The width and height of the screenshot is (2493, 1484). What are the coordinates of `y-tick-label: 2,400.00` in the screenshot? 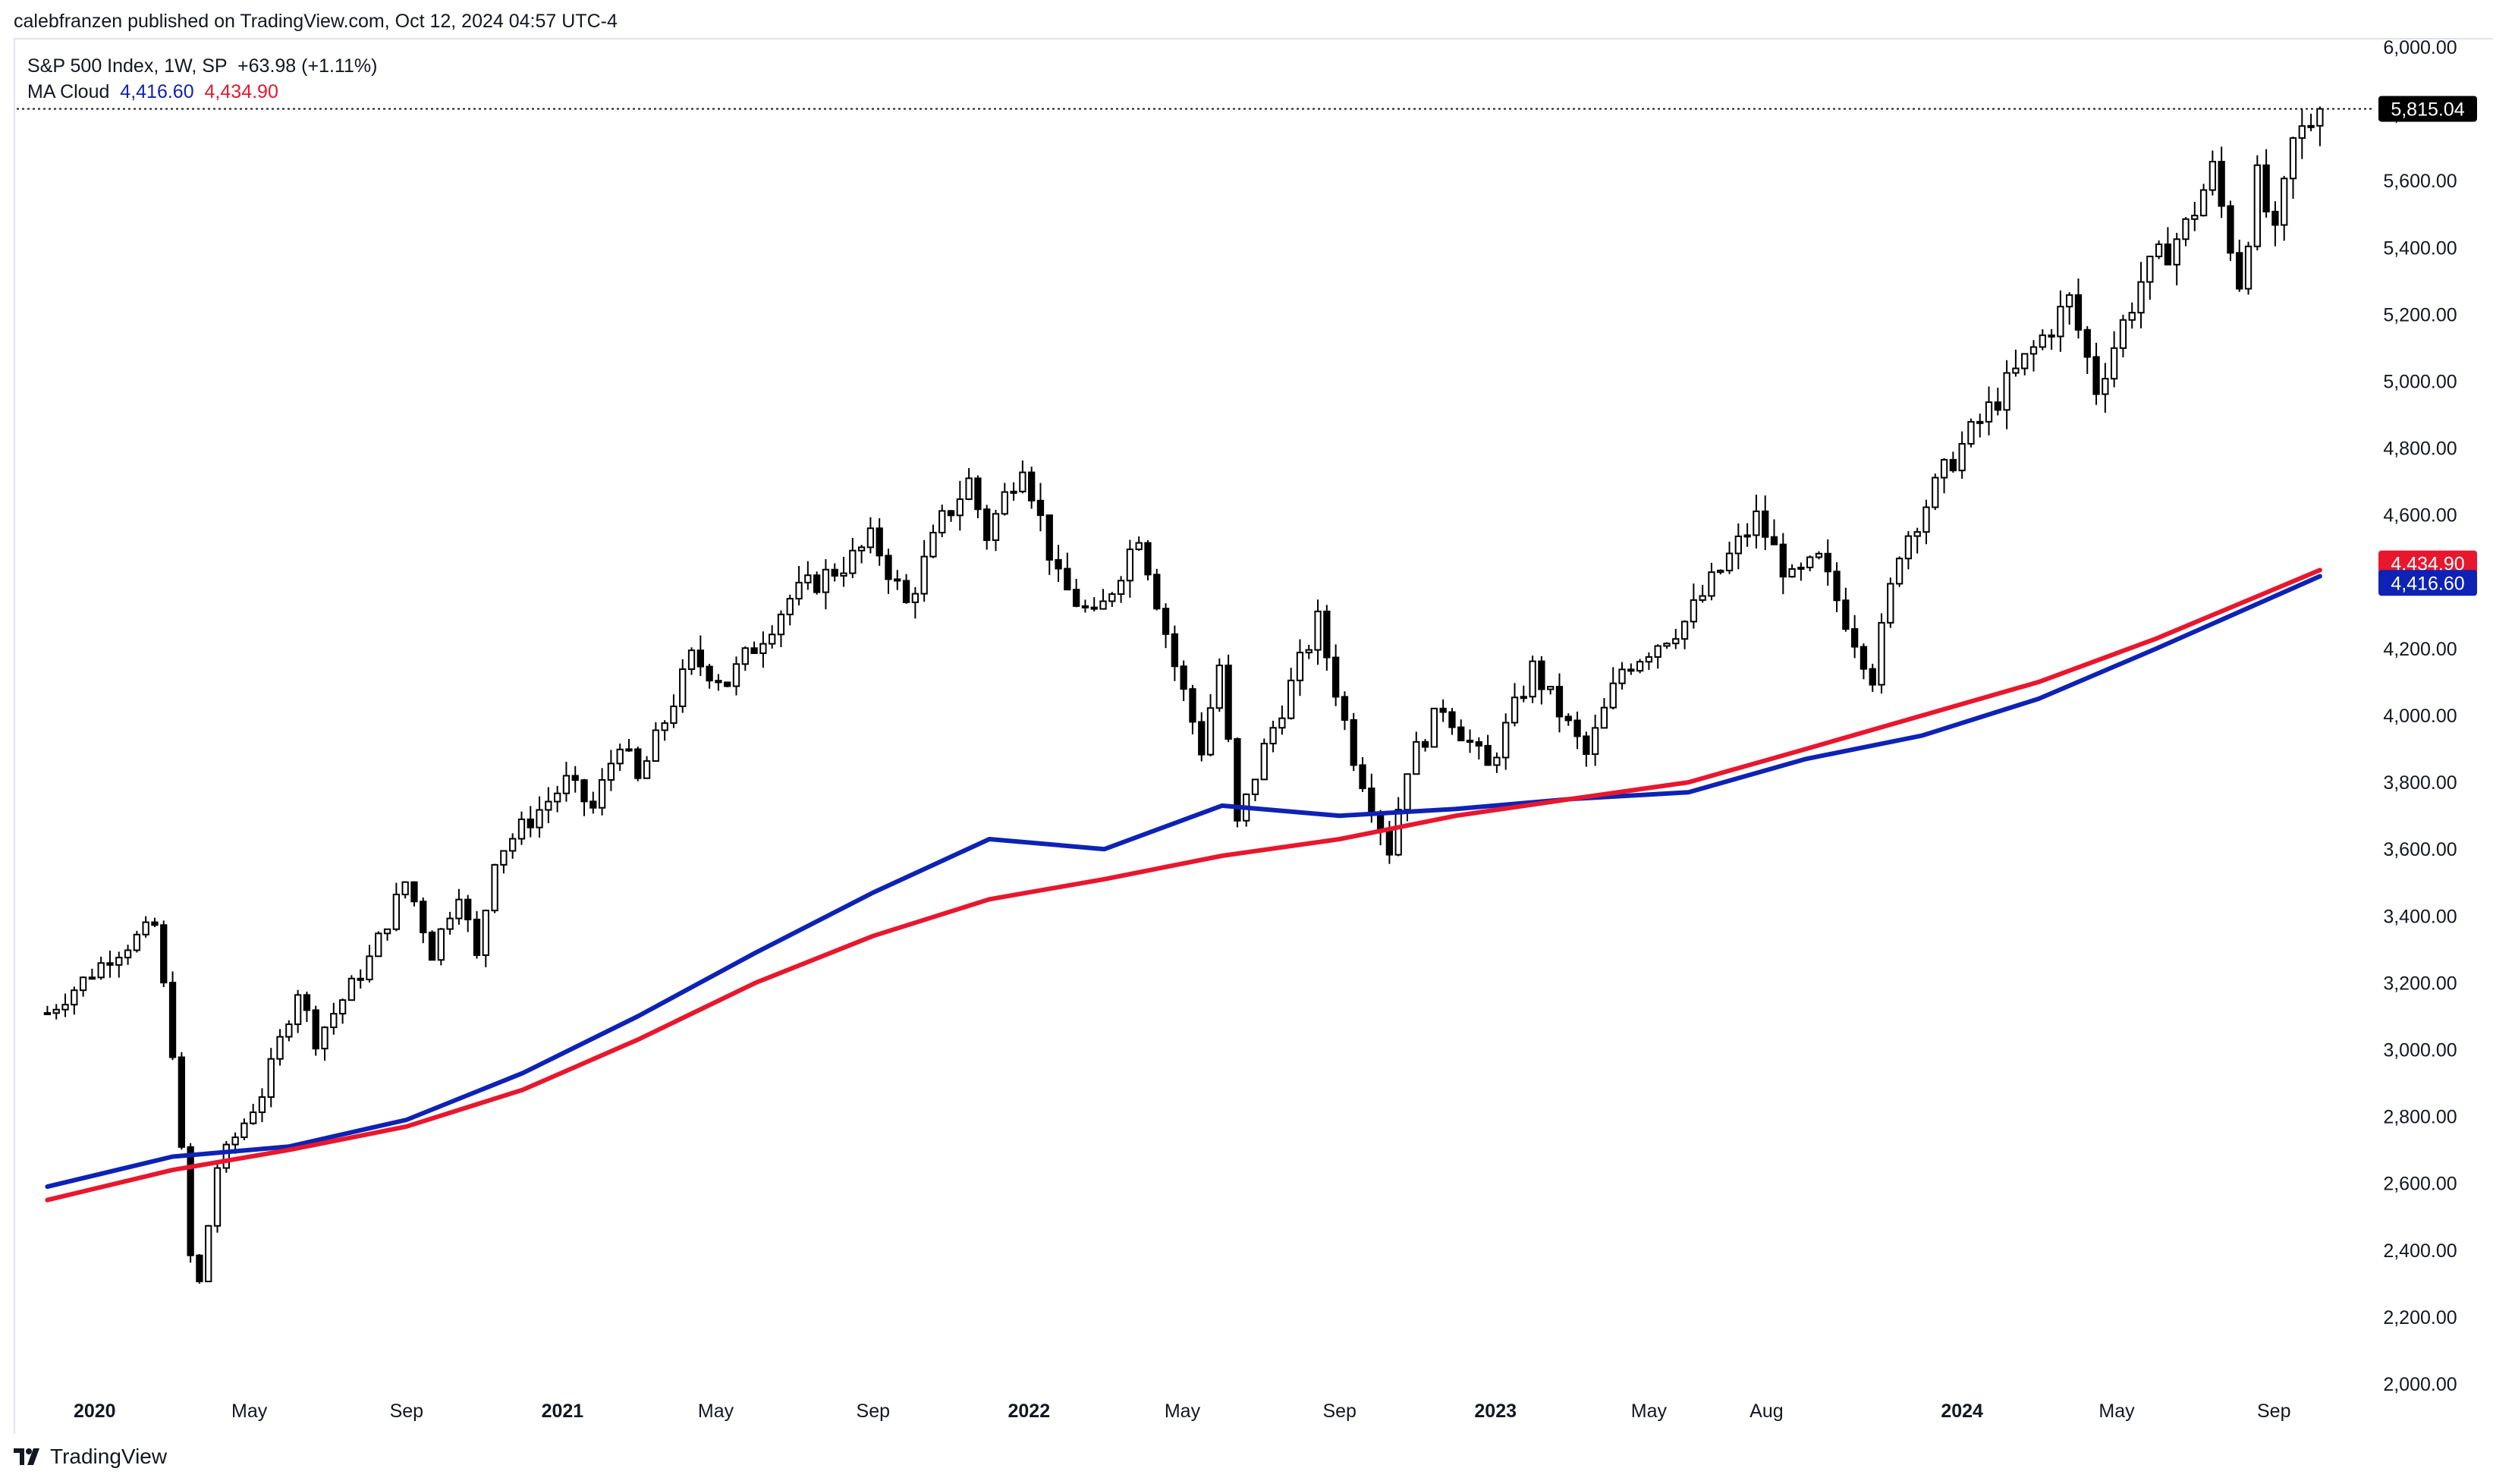 It's located at (2420, 1251).